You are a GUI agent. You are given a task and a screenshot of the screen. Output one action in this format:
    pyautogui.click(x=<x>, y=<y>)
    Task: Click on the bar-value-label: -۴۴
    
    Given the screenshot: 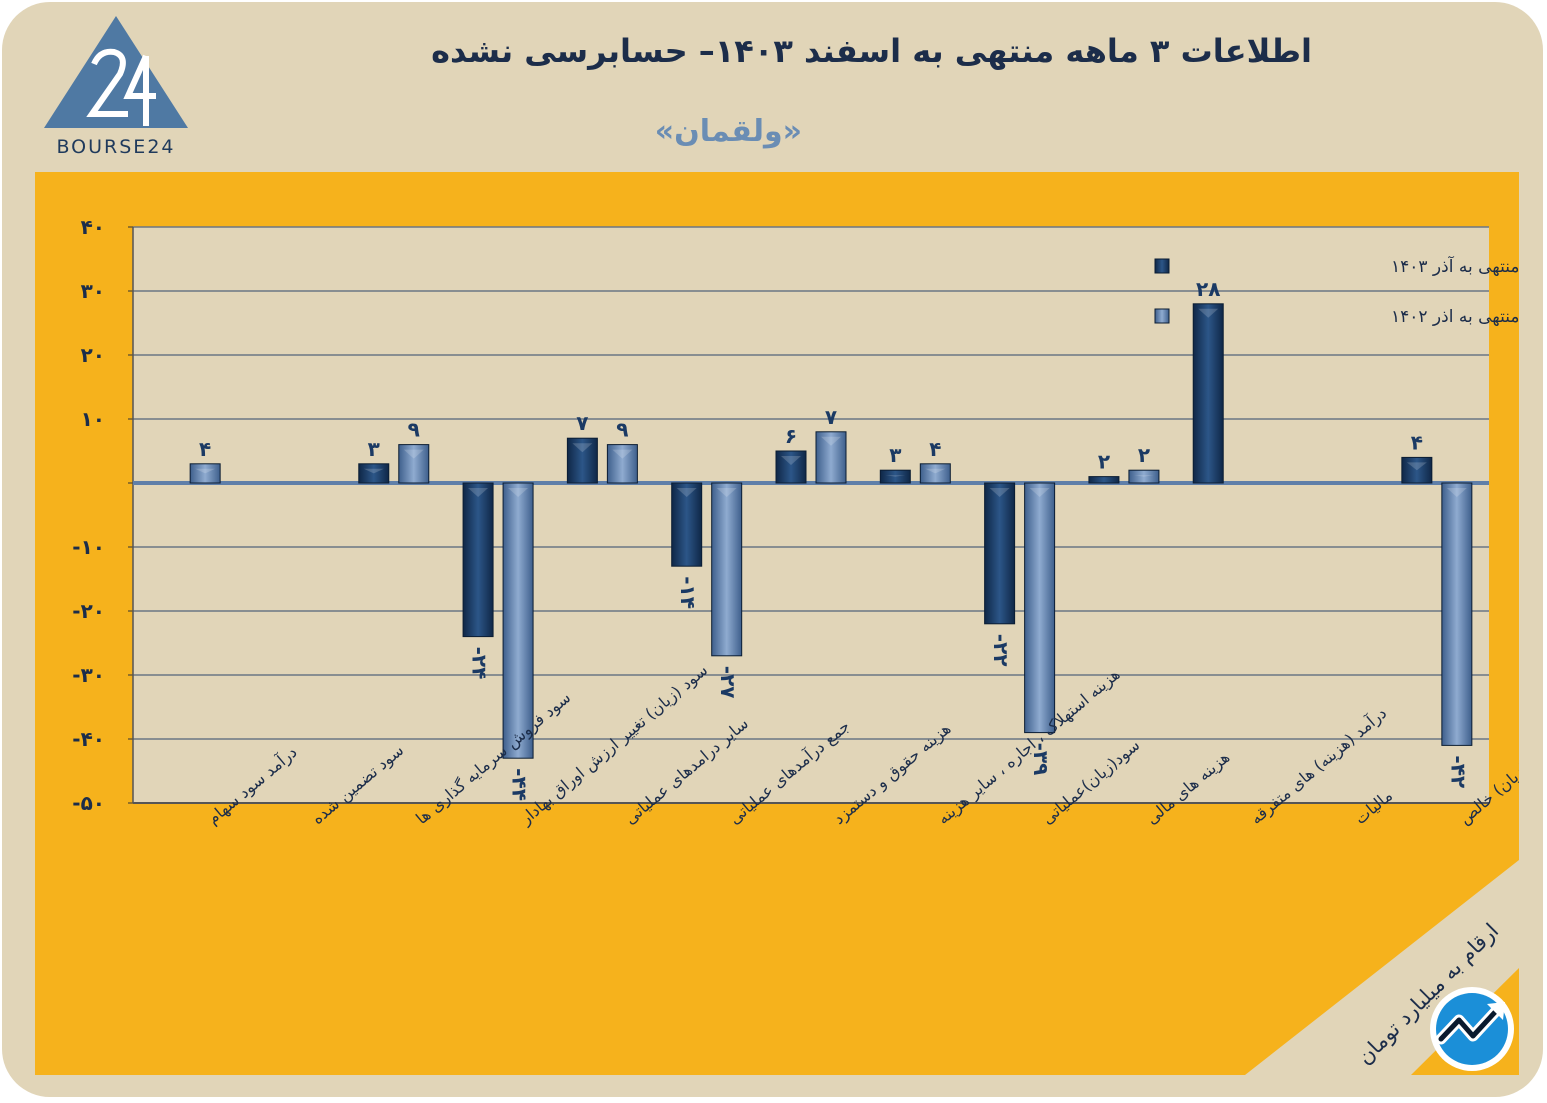 What is the action you would take?
    pyautogui.click(x=520, y=784)
    